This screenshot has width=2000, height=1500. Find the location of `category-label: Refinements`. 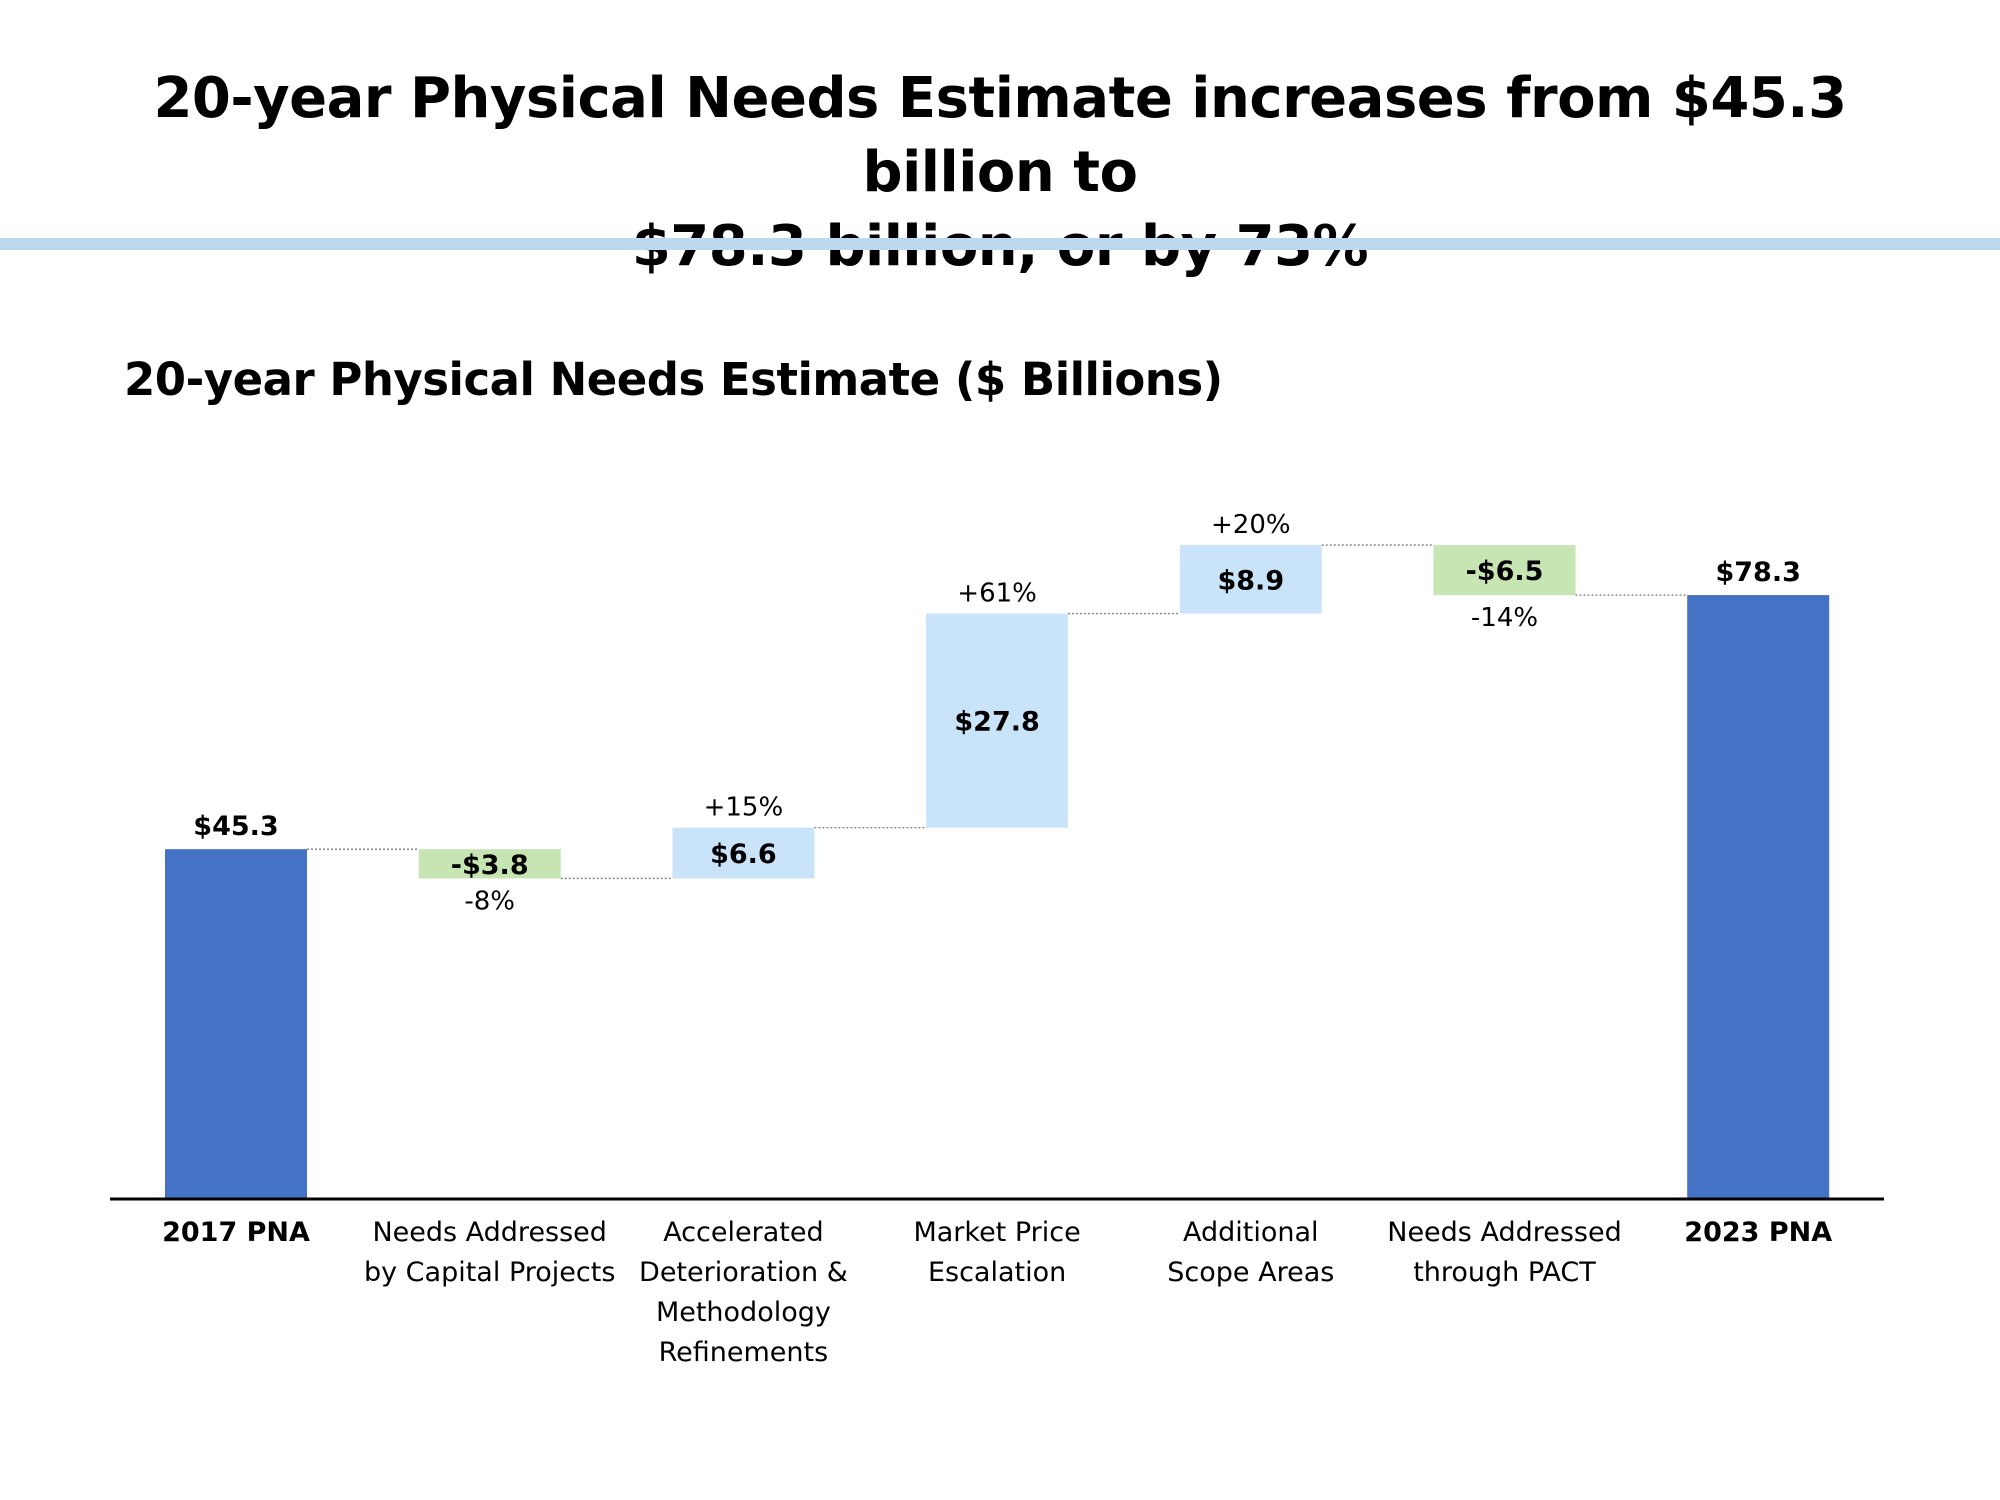

category-label: Refinements is located at coordinates (744, 1352).